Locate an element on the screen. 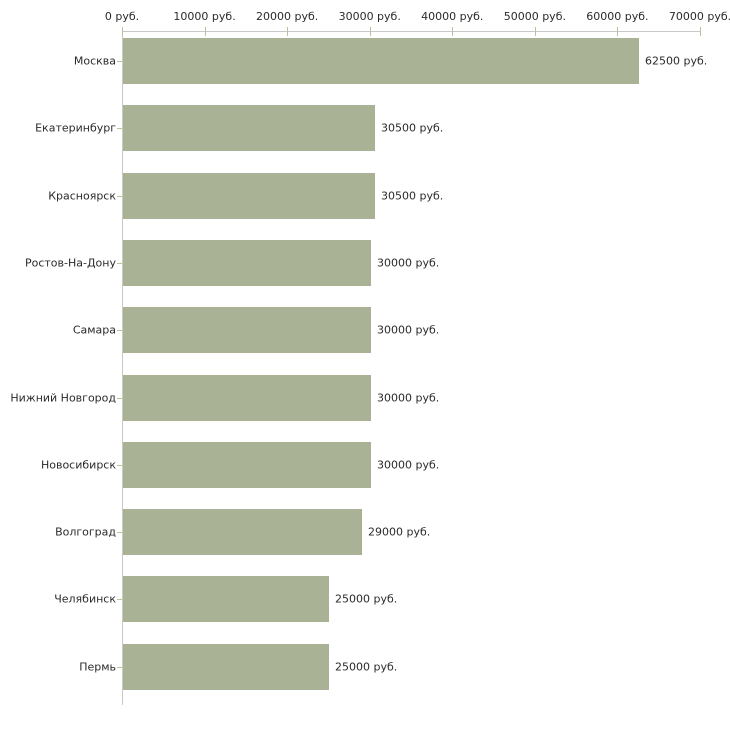 The height and width of the screenshot is (730, 730). x-axis-tick-label: 30000 руб. is located at coordinates (369, 16).